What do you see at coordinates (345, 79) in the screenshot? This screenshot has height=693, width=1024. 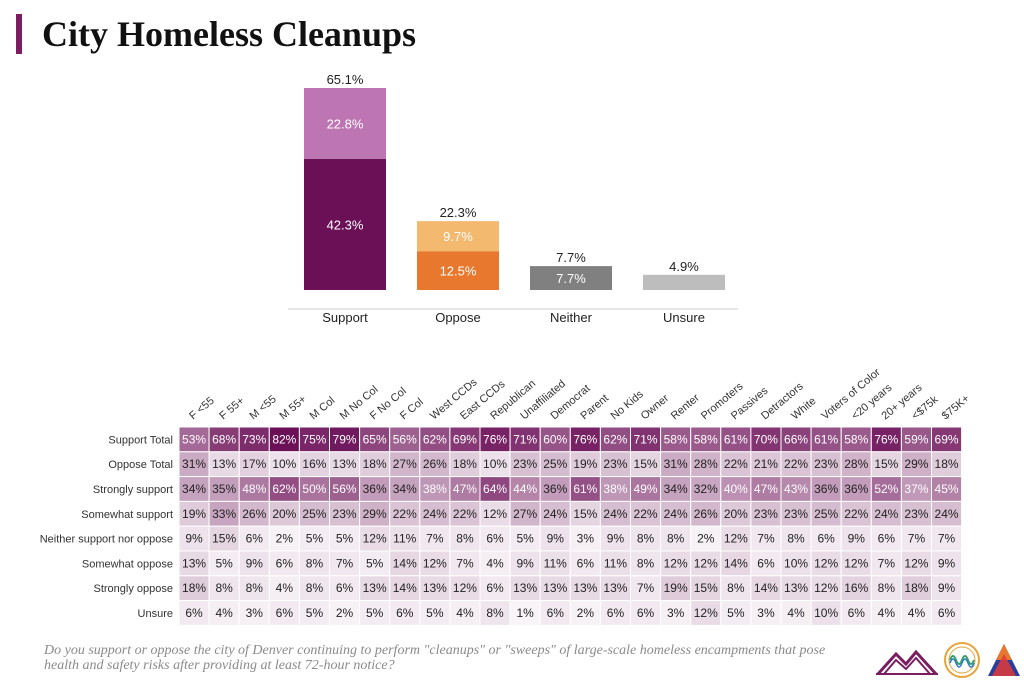 I see `bar-total-label: 65.1%` at bounding box center [345, 79].